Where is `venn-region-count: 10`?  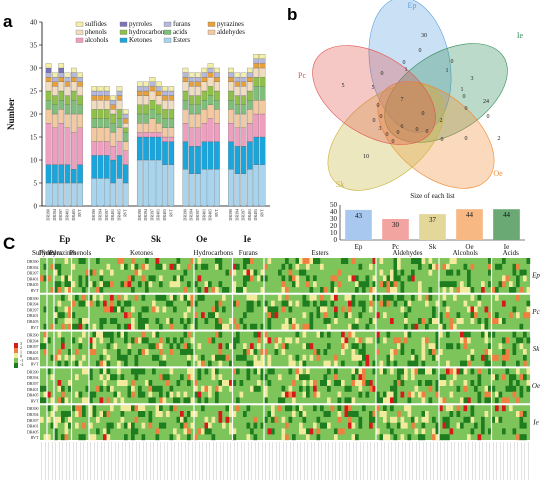 venn-region-count: 10 is located at coordinates (366, 157).